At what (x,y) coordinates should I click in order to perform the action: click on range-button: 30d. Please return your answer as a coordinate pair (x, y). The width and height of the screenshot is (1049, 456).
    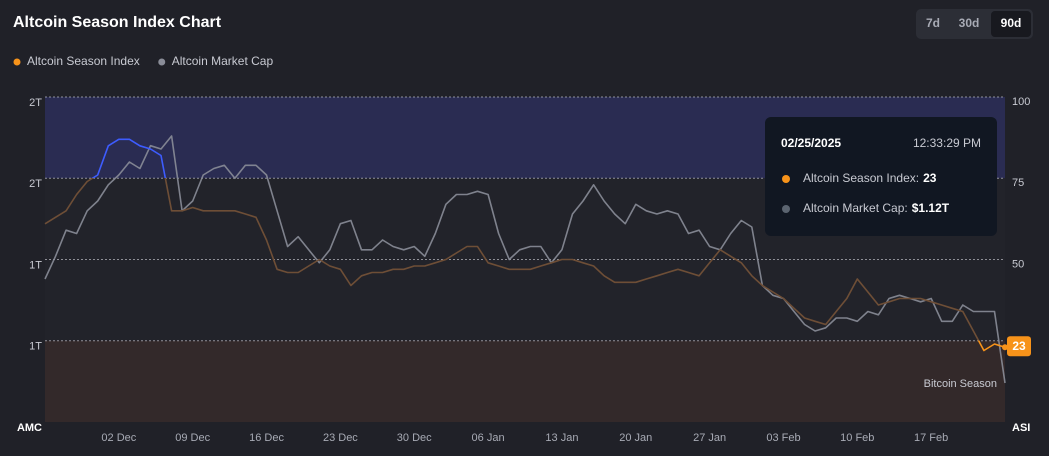
    Looking at the image, I should click on (969, 23).